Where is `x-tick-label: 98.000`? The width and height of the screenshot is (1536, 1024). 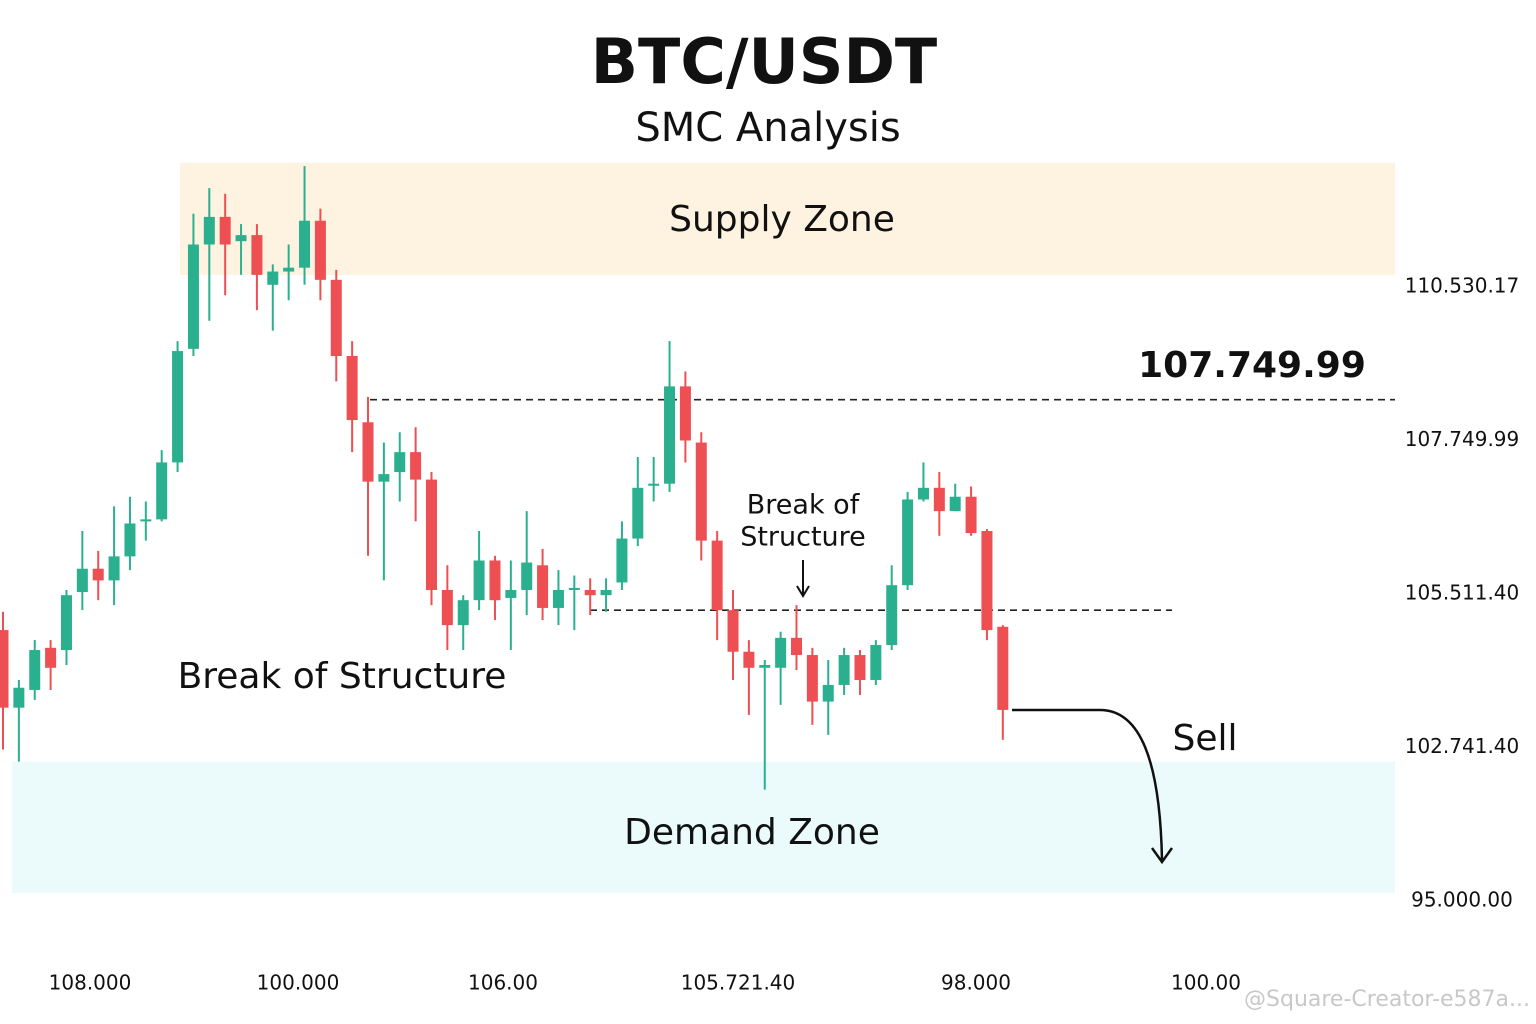 x-tick-label: 98.000 is located at coordinates (976, 983).